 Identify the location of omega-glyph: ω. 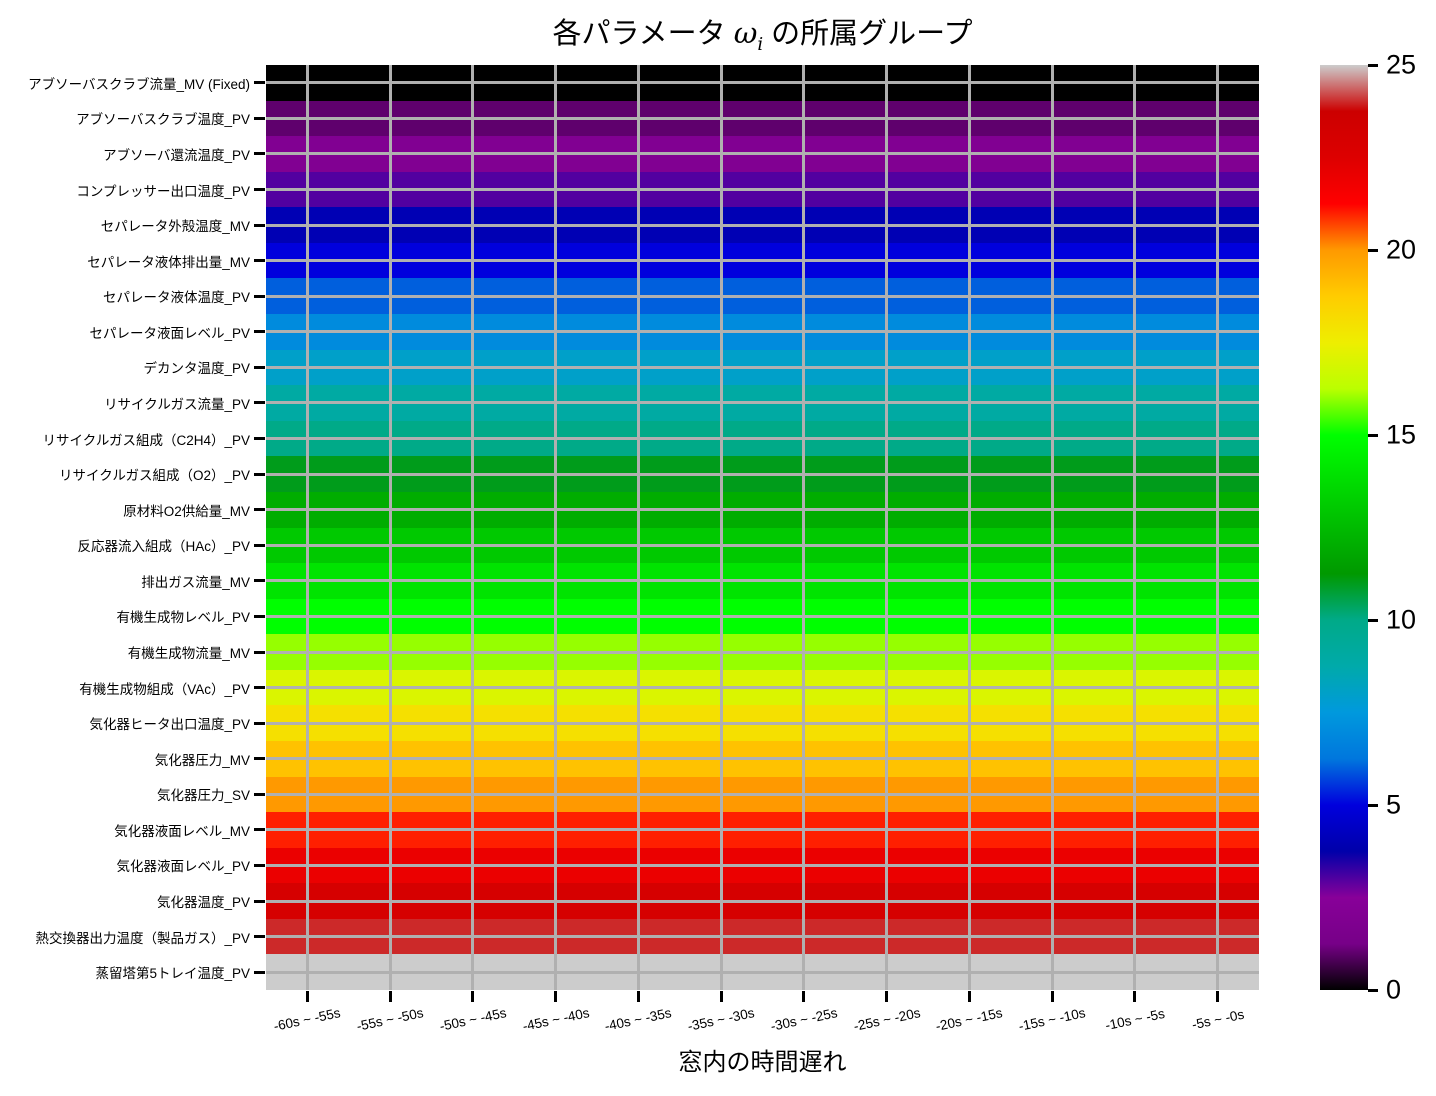
(745, 33).